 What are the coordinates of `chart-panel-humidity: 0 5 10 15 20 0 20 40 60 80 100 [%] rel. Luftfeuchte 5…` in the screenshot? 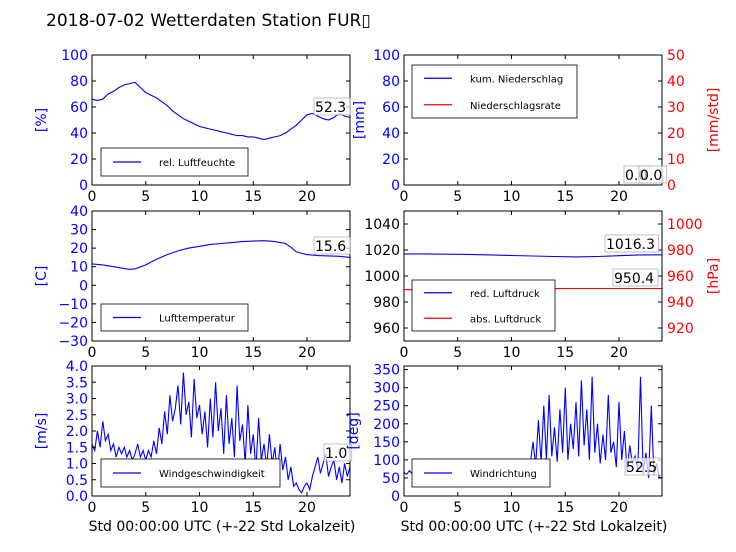 It's located at (192, 126).